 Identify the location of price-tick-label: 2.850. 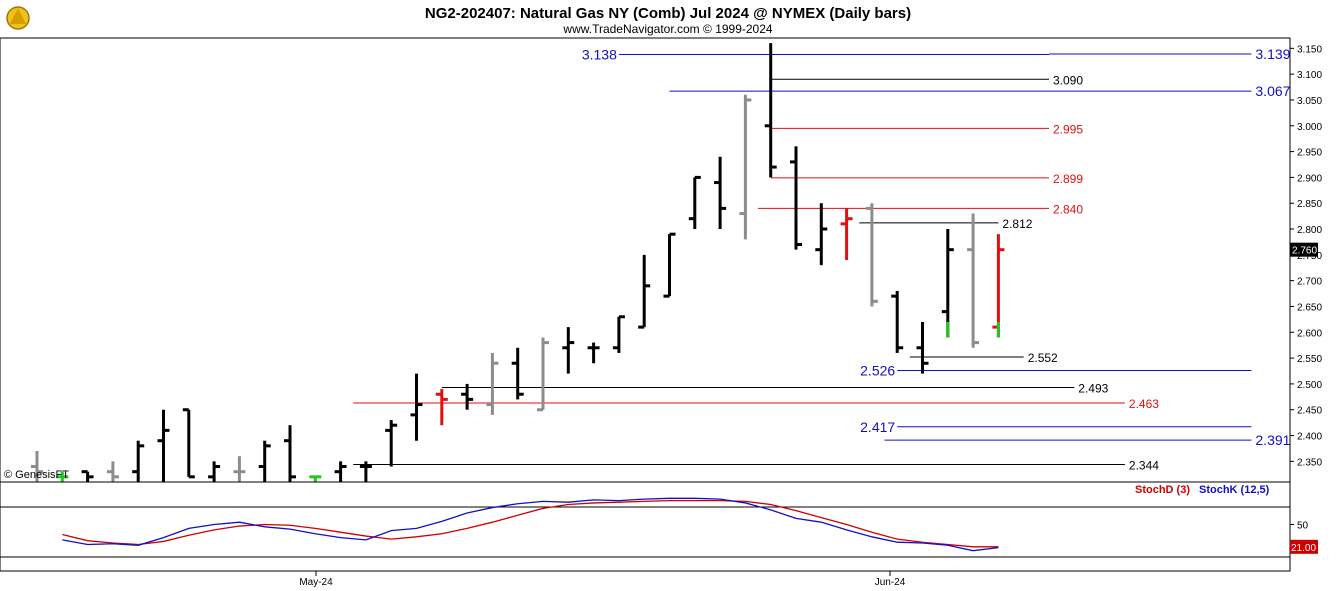
(1309, 204).